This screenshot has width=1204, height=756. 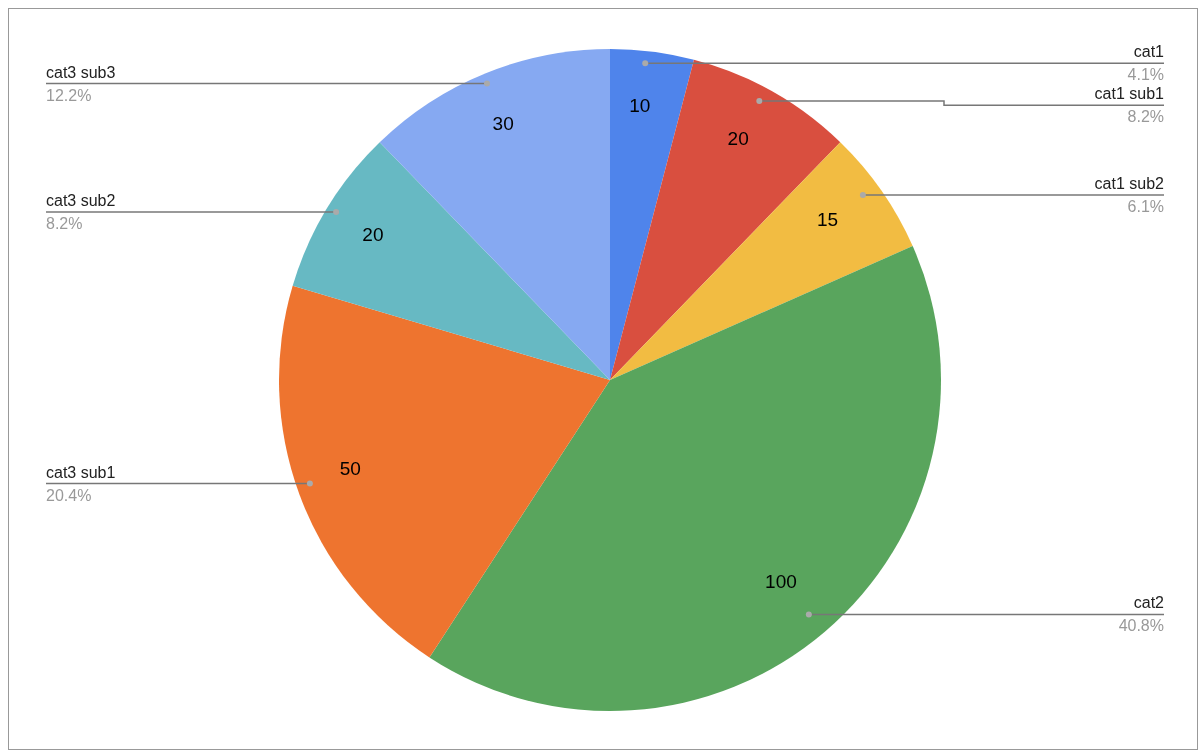 I want to click on data-label: 10, so click(x=640, y=106).